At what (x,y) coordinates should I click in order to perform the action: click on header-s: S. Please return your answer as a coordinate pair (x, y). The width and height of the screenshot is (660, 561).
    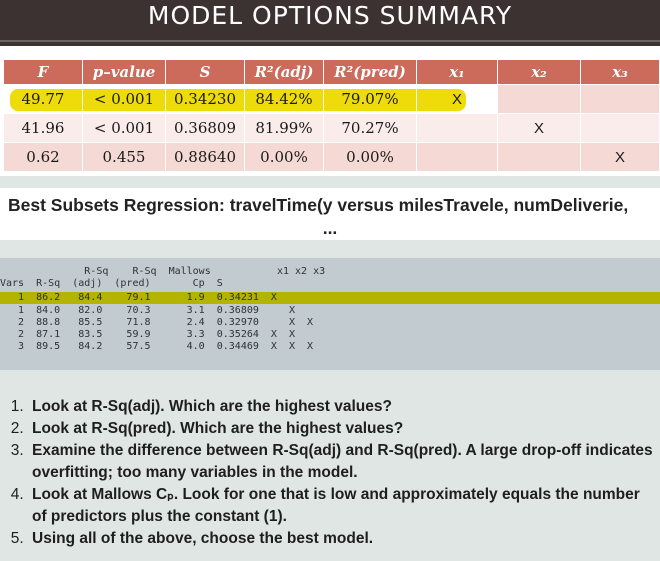
    Looking at the image, I should click on (205, 72).